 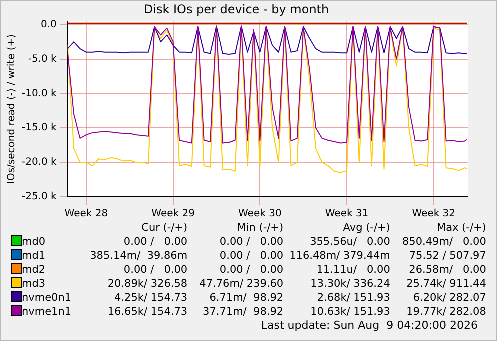 I want to click on text: Max (-/+), so click(x=461, y=228).